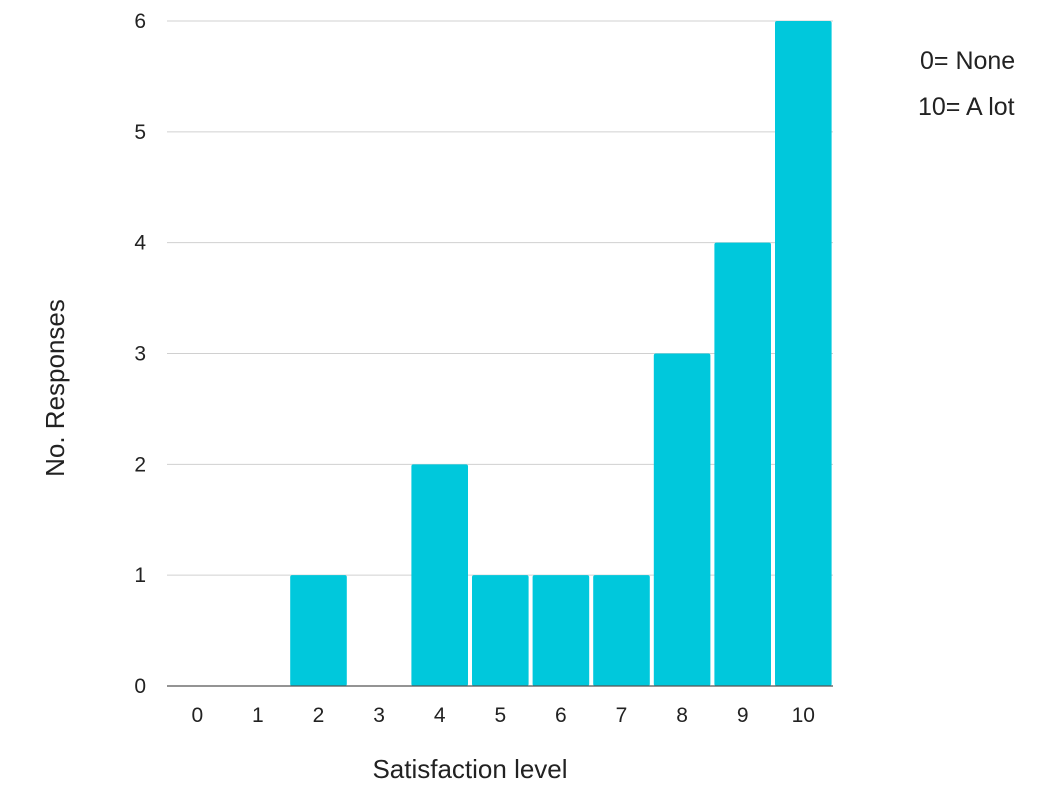 Image resolution: width=1038 pixels, height=785 pixels. I want to click on y-tick-label: 4, so click(140, 243).